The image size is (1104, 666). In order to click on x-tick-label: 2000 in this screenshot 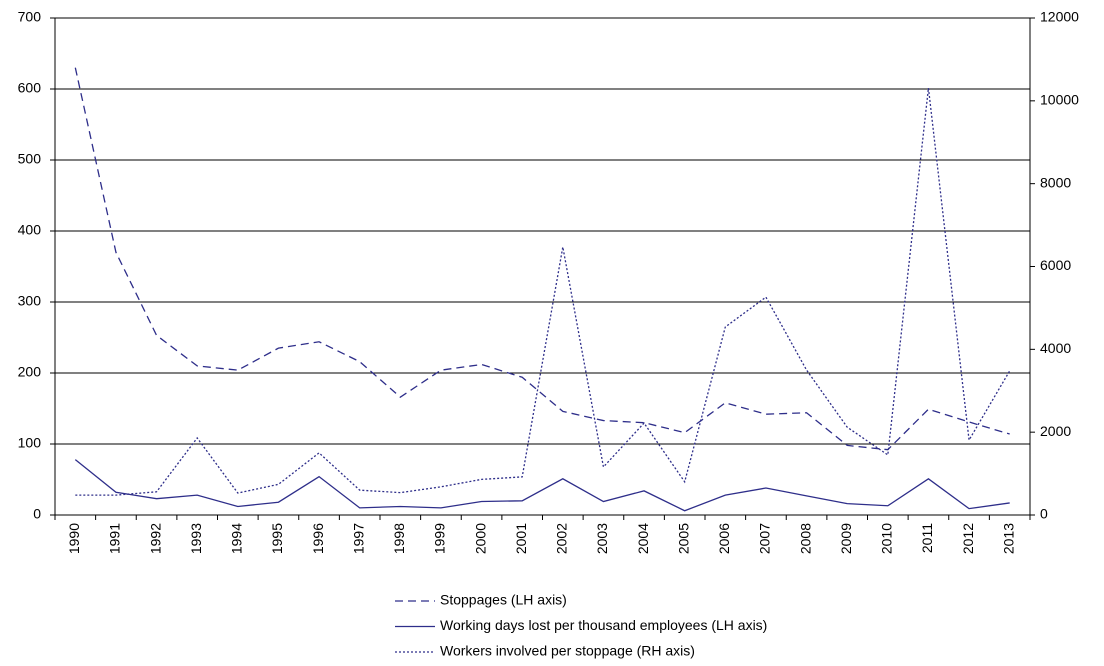, I will do `click(480, 538)`.